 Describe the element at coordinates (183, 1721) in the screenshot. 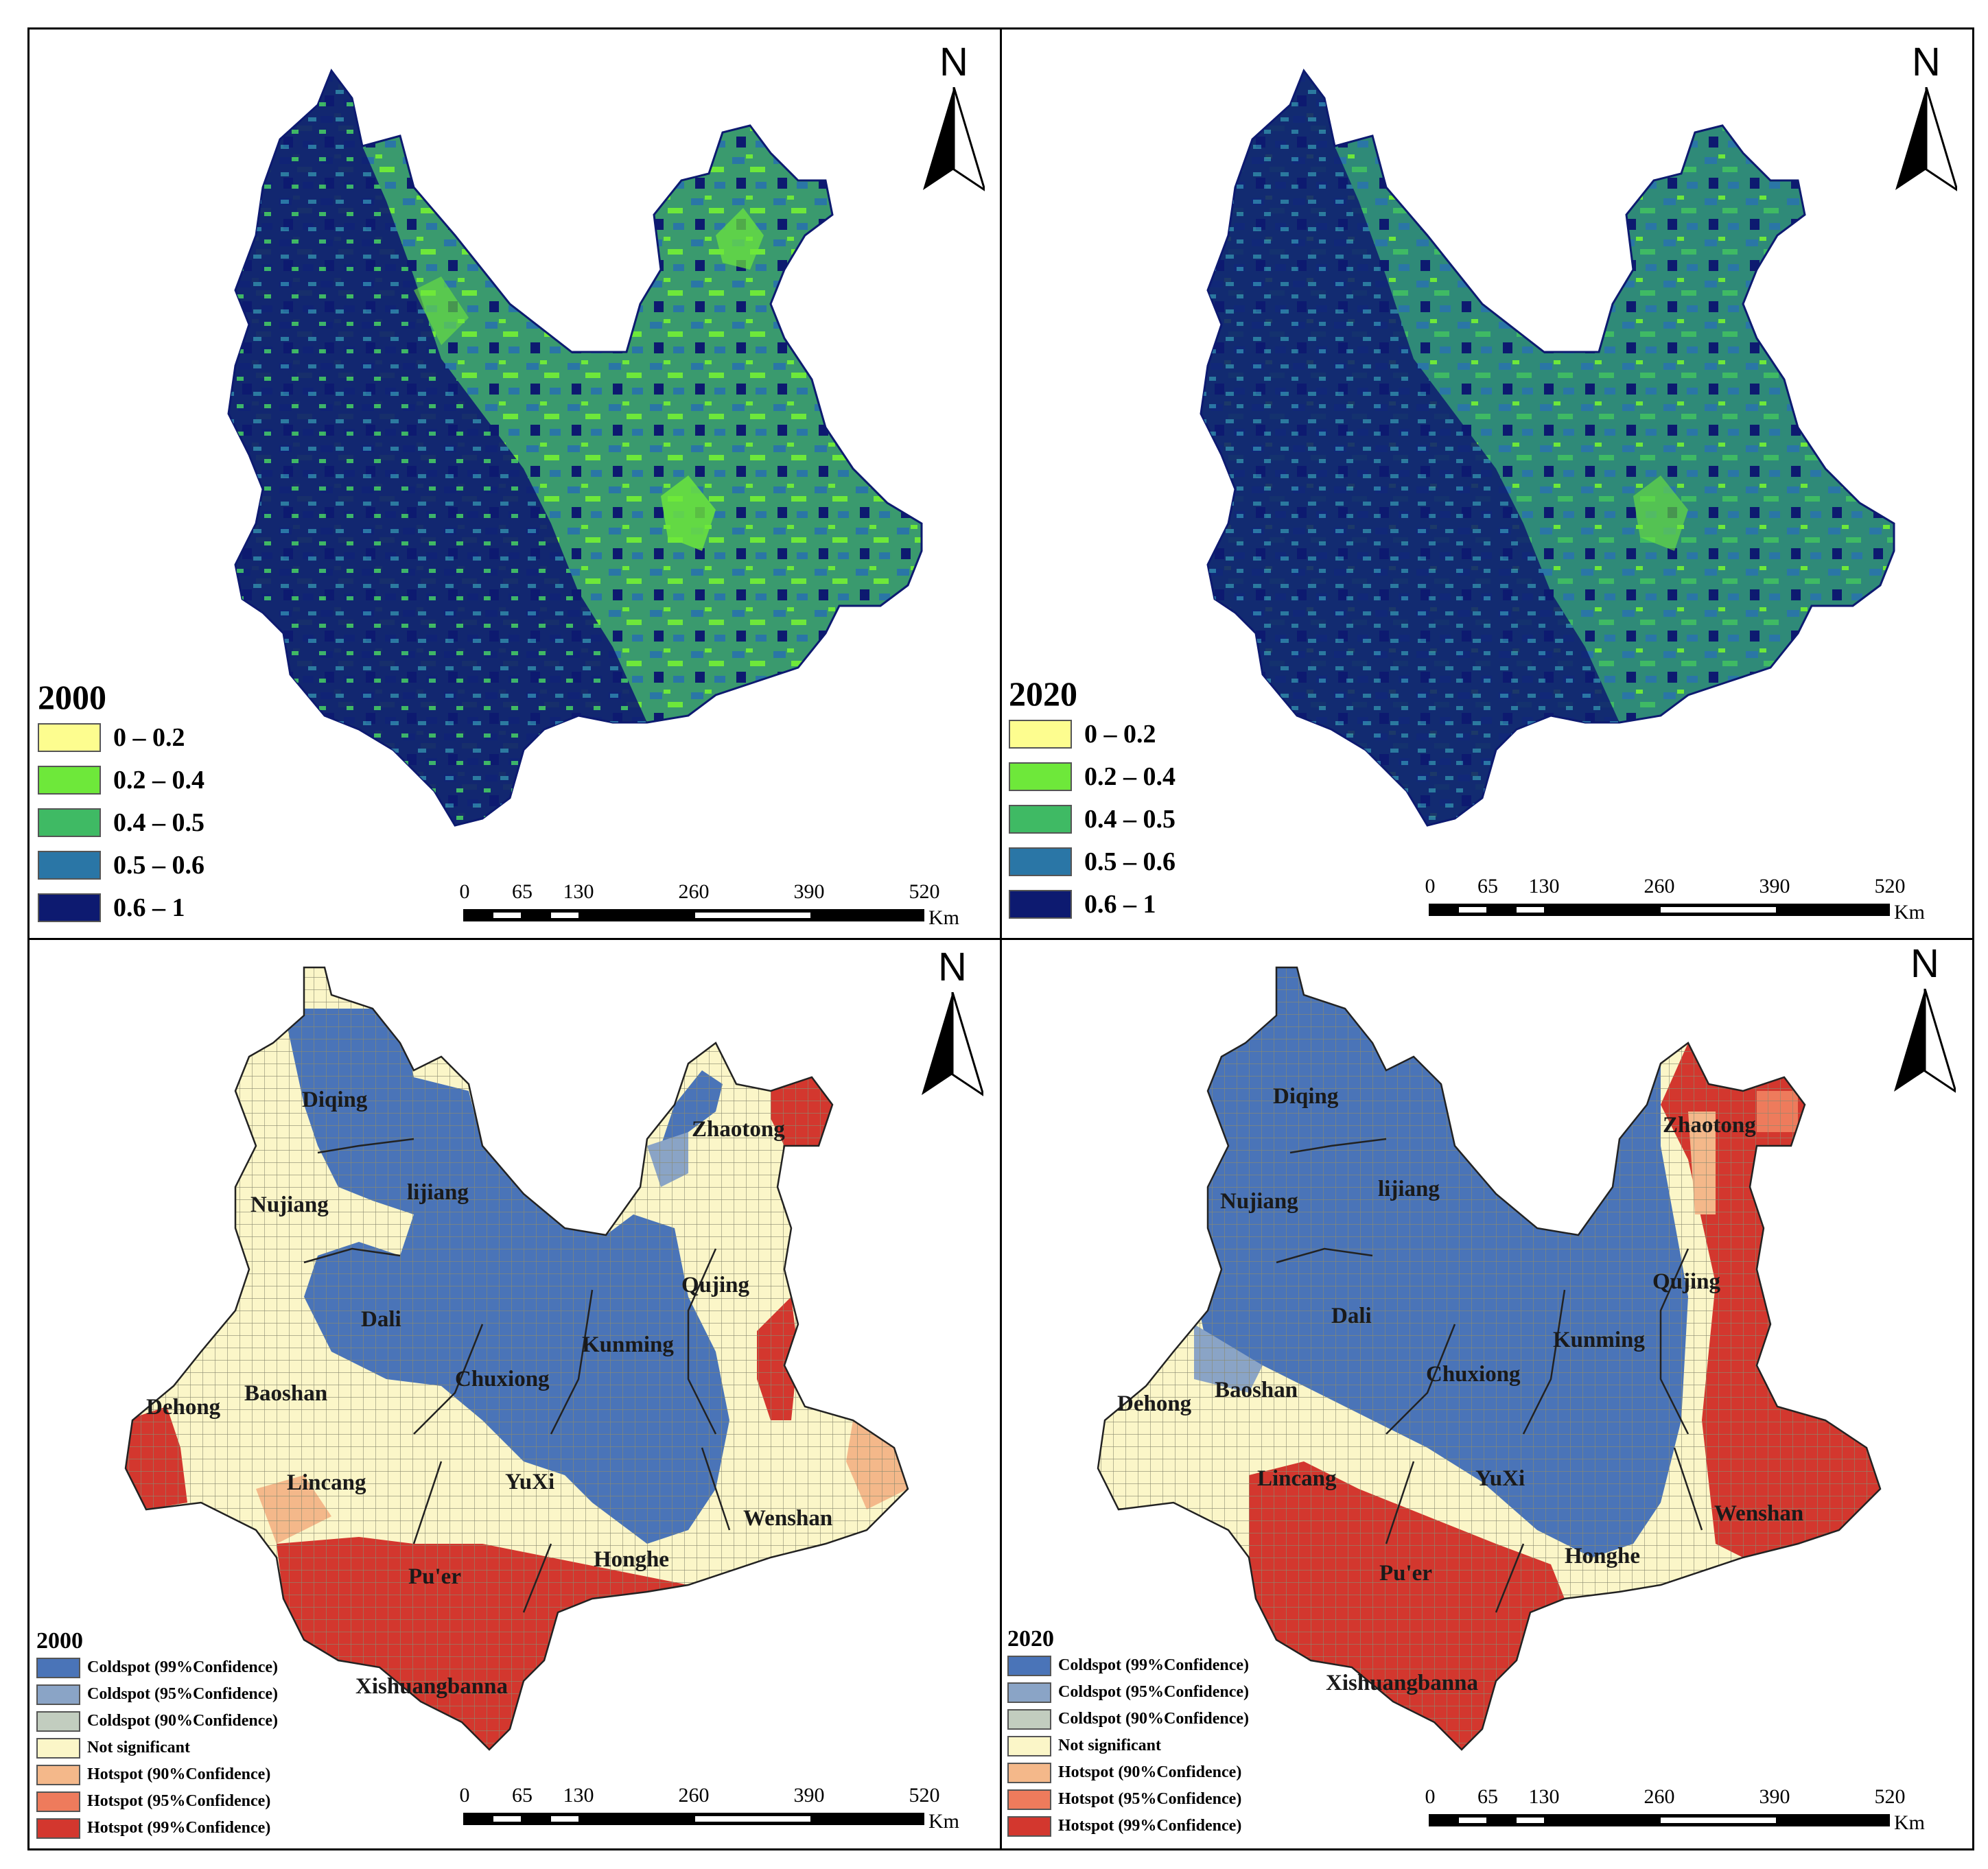

I see `legend-label: Coldspot (90%Confidence)` at that location.